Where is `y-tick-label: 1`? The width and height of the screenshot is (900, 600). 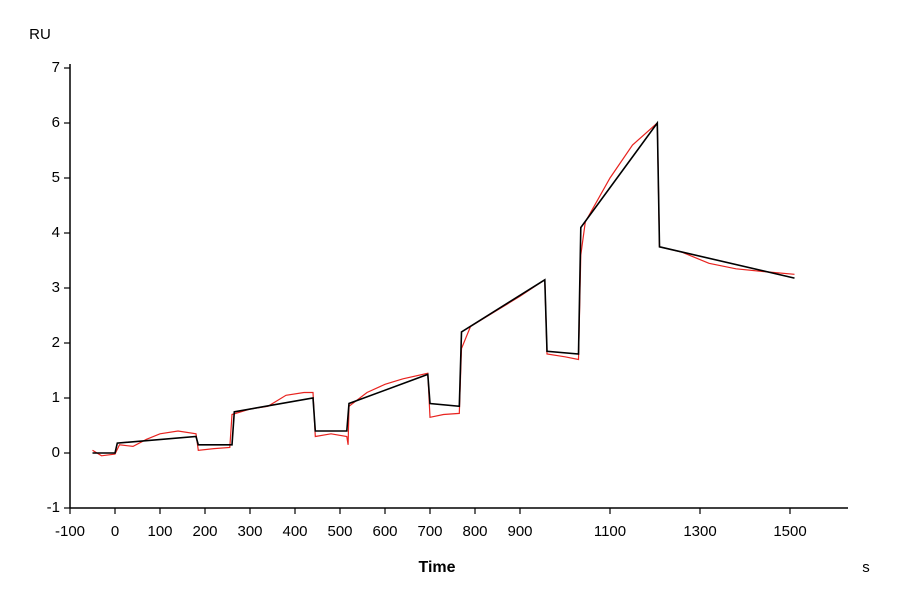 y-tick-label: 1 is located at coordinates (56, 397).